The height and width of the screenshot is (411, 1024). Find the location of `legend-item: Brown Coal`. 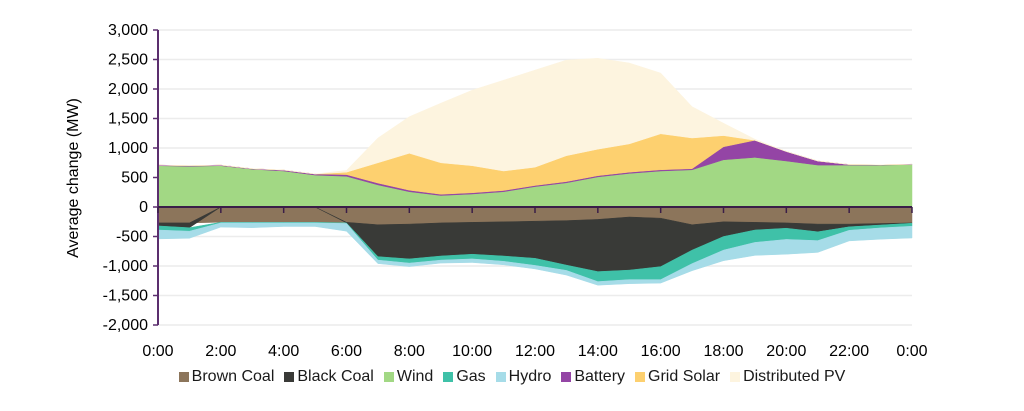

legend-item: Brown Coal is located at coordinates (226, 377).